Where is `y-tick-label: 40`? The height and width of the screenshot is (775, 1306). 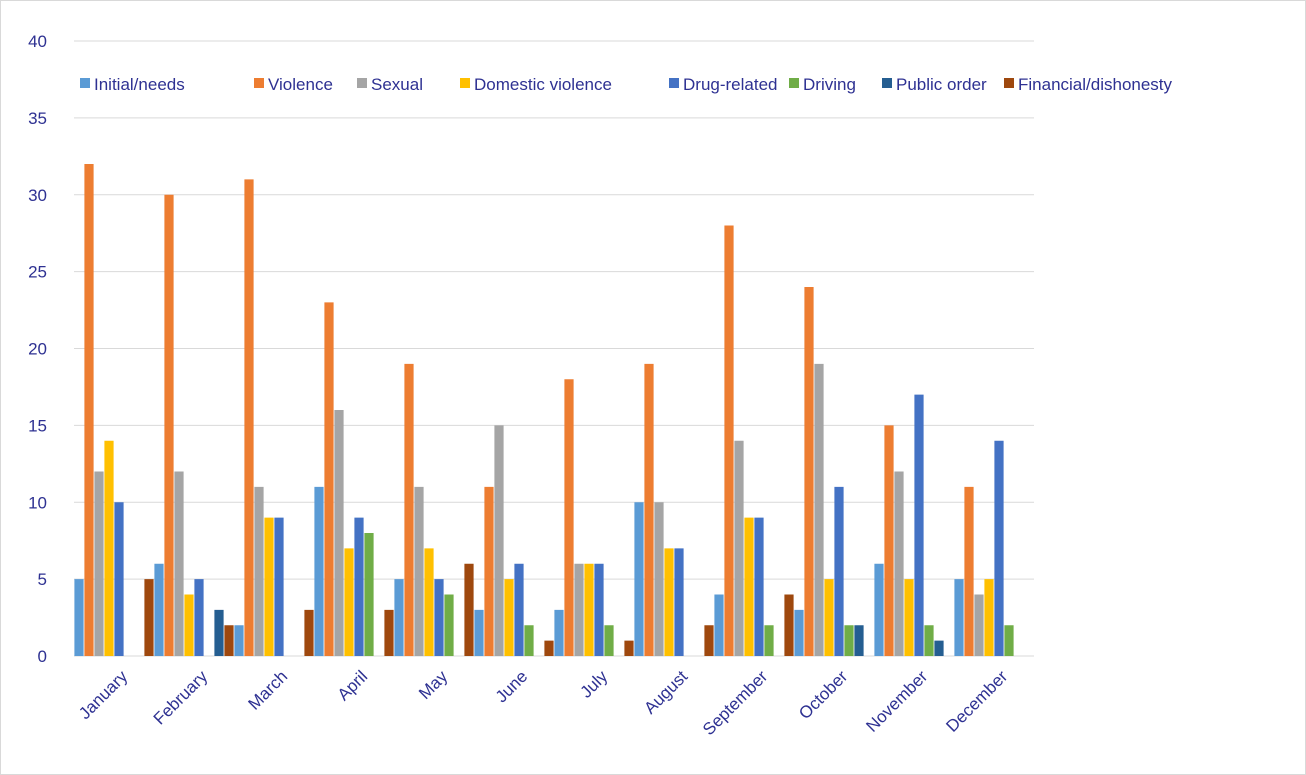 y-tick-label: 40 is located at coordinates (37, 41).